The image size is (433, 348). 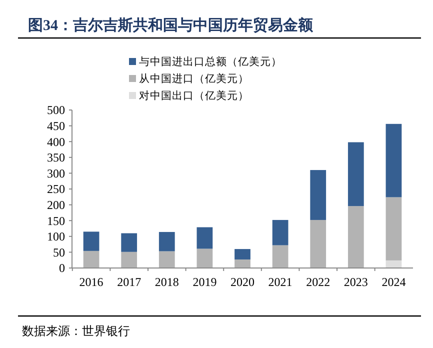 What do you see at coordinates (210, 61) in the screenshot?
I see `legend-label: 与中国进出口总额（亿美元）` at bounding box center [210, 61].